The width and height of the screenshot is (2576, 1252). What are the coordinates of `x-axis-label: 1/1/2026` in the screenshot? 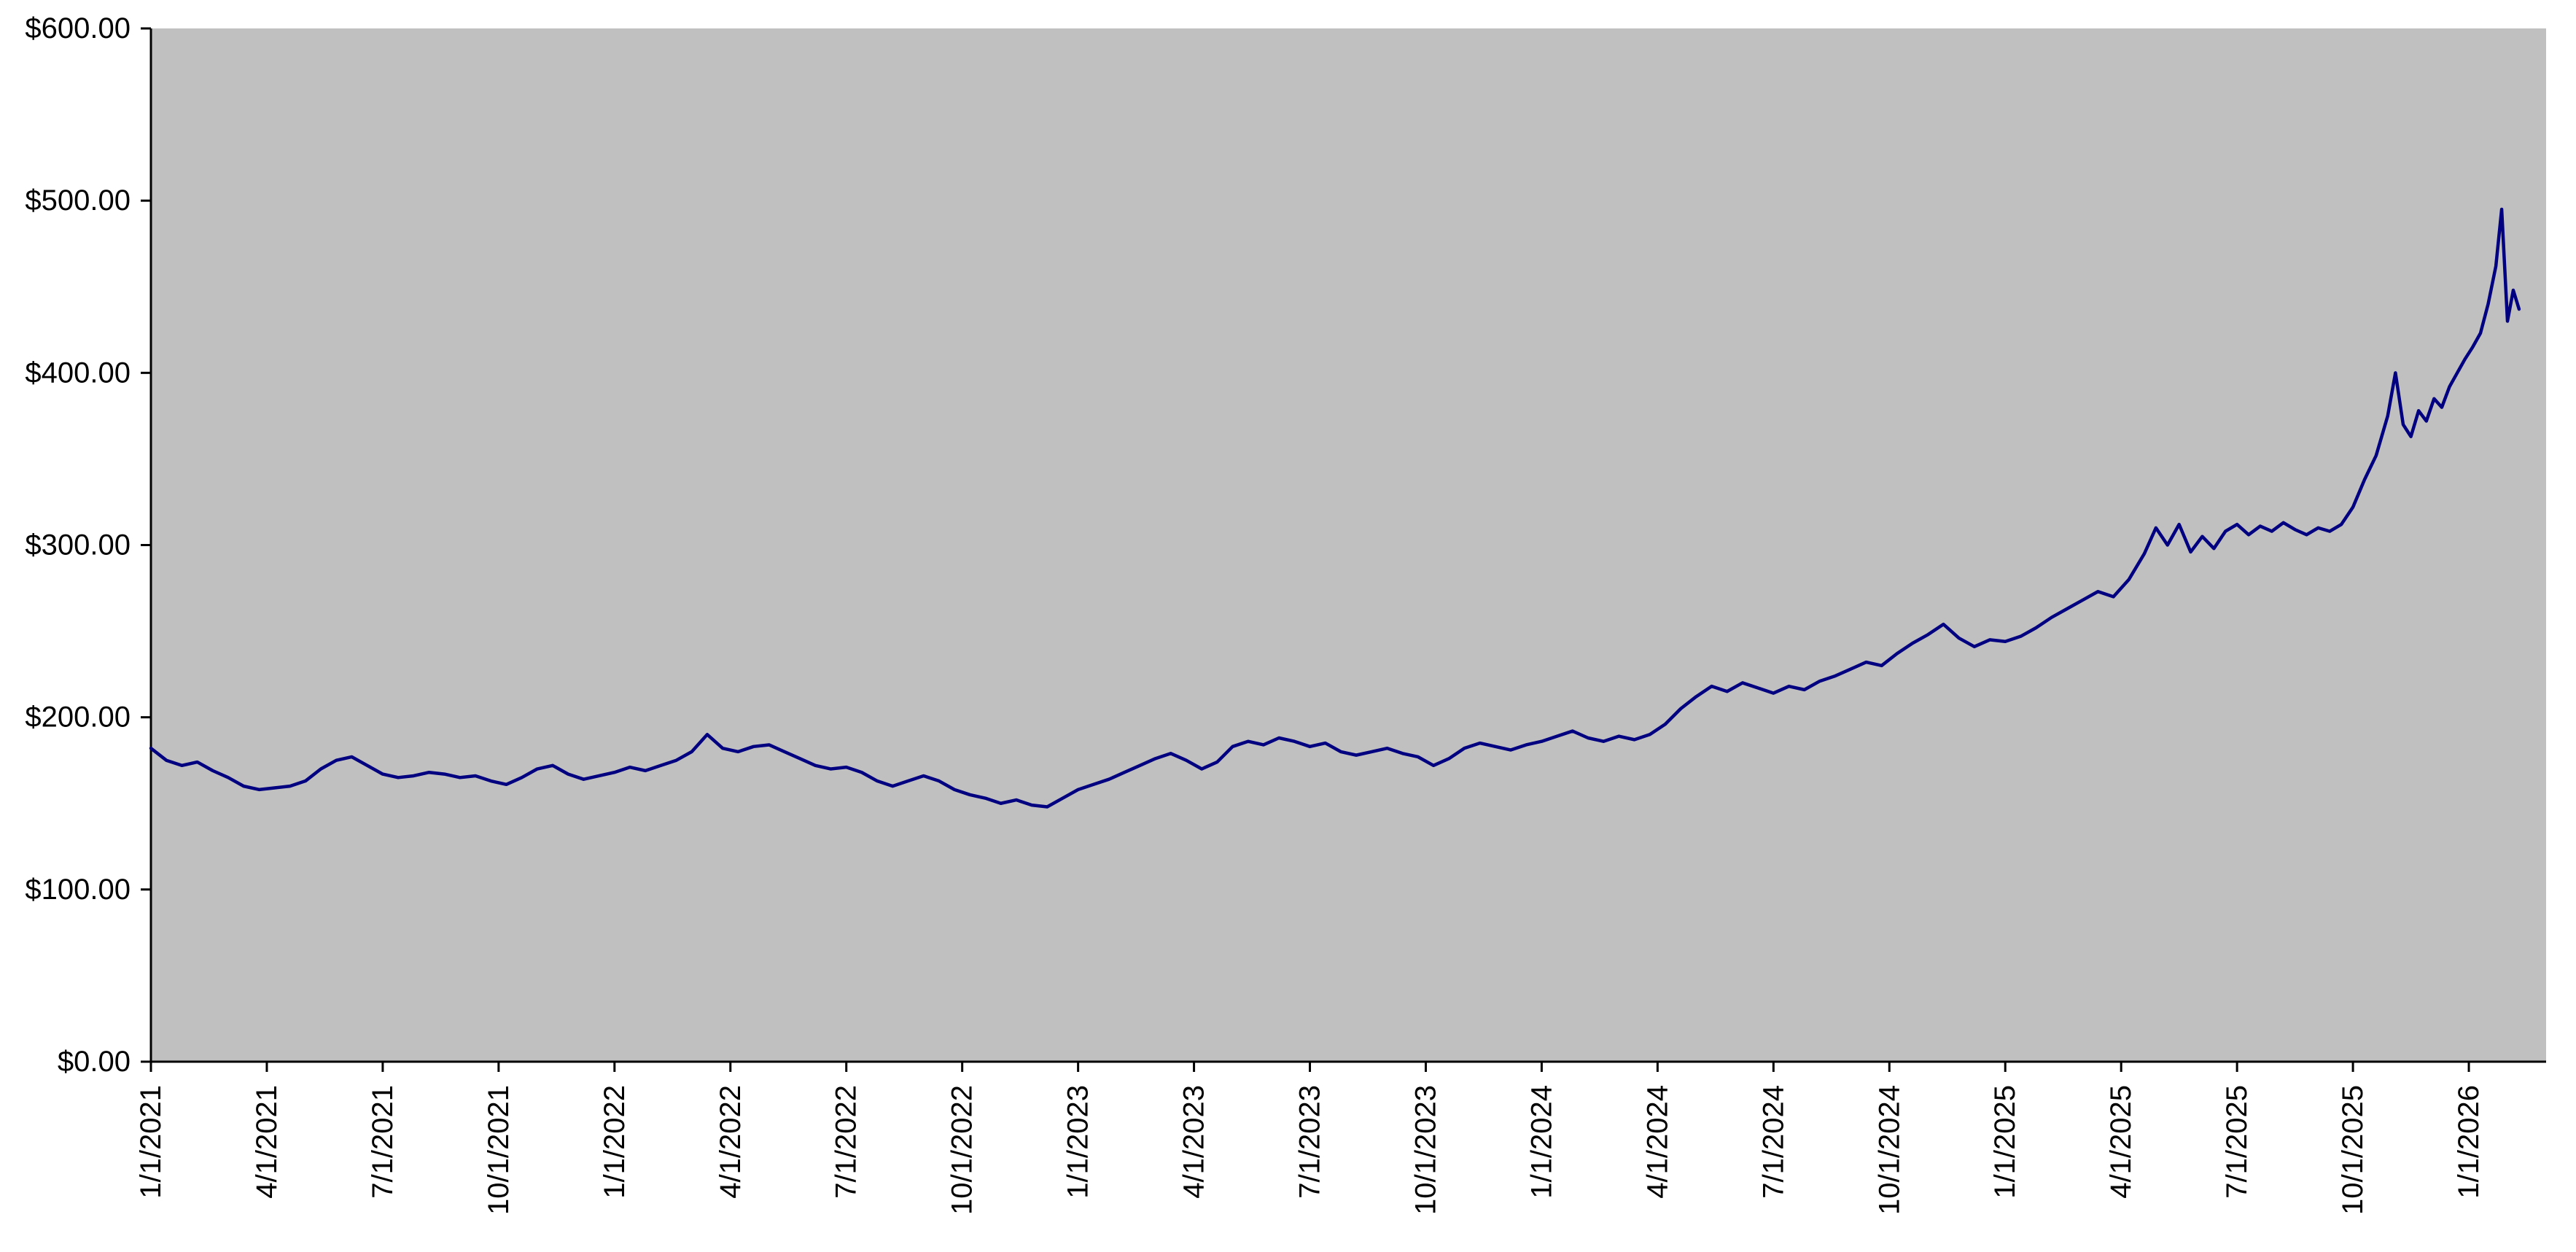 It's located at (2469, 1142).